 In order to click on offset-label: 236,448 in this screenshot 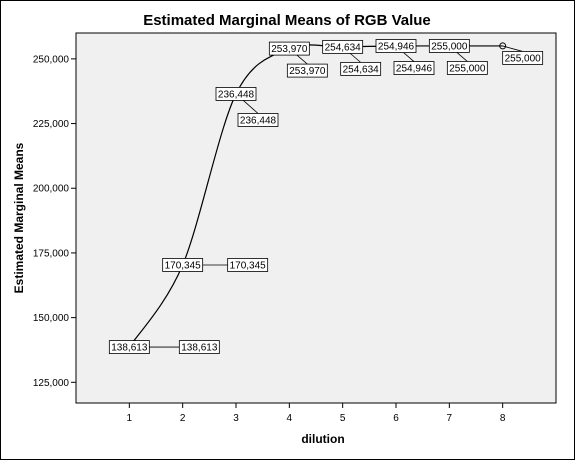, I will do `click(258, 120)`.